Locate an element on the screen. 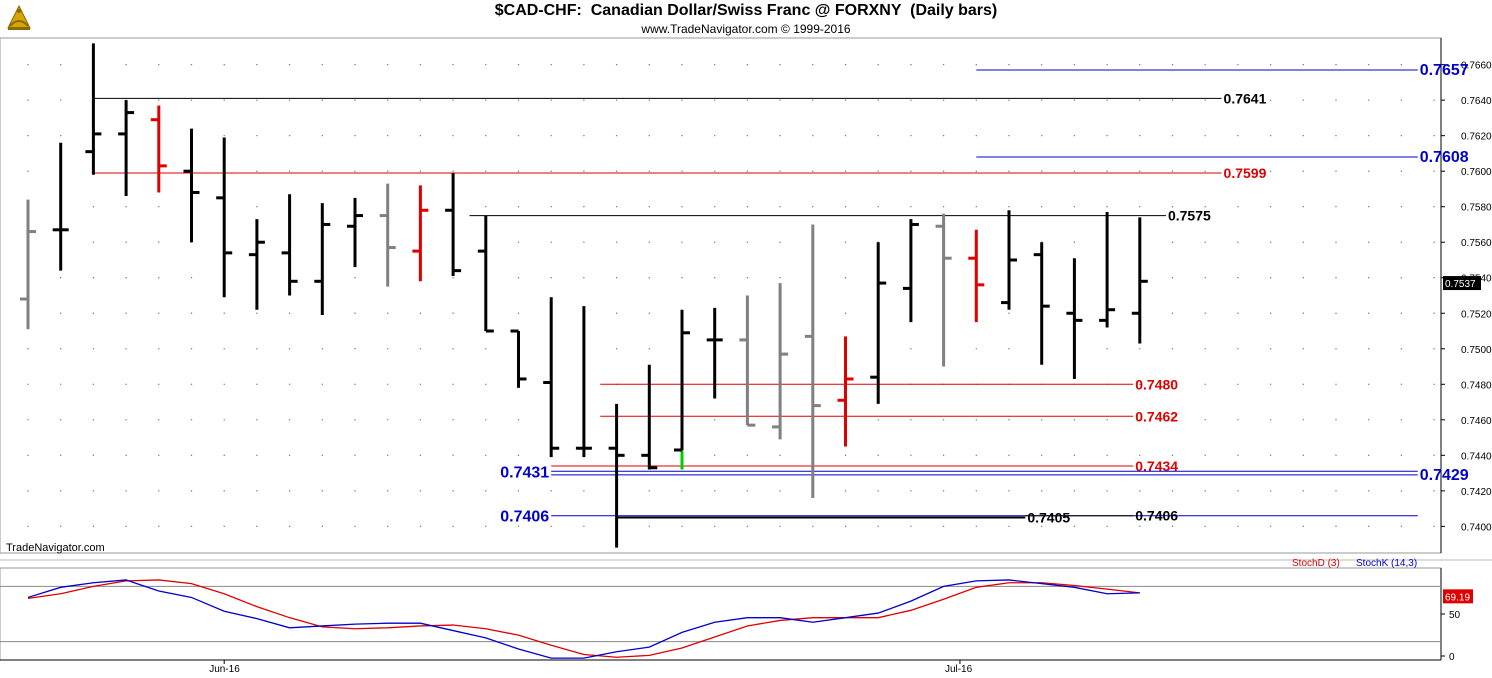  last-price-label: 0.7537 is located at coordinates (1460, 284).